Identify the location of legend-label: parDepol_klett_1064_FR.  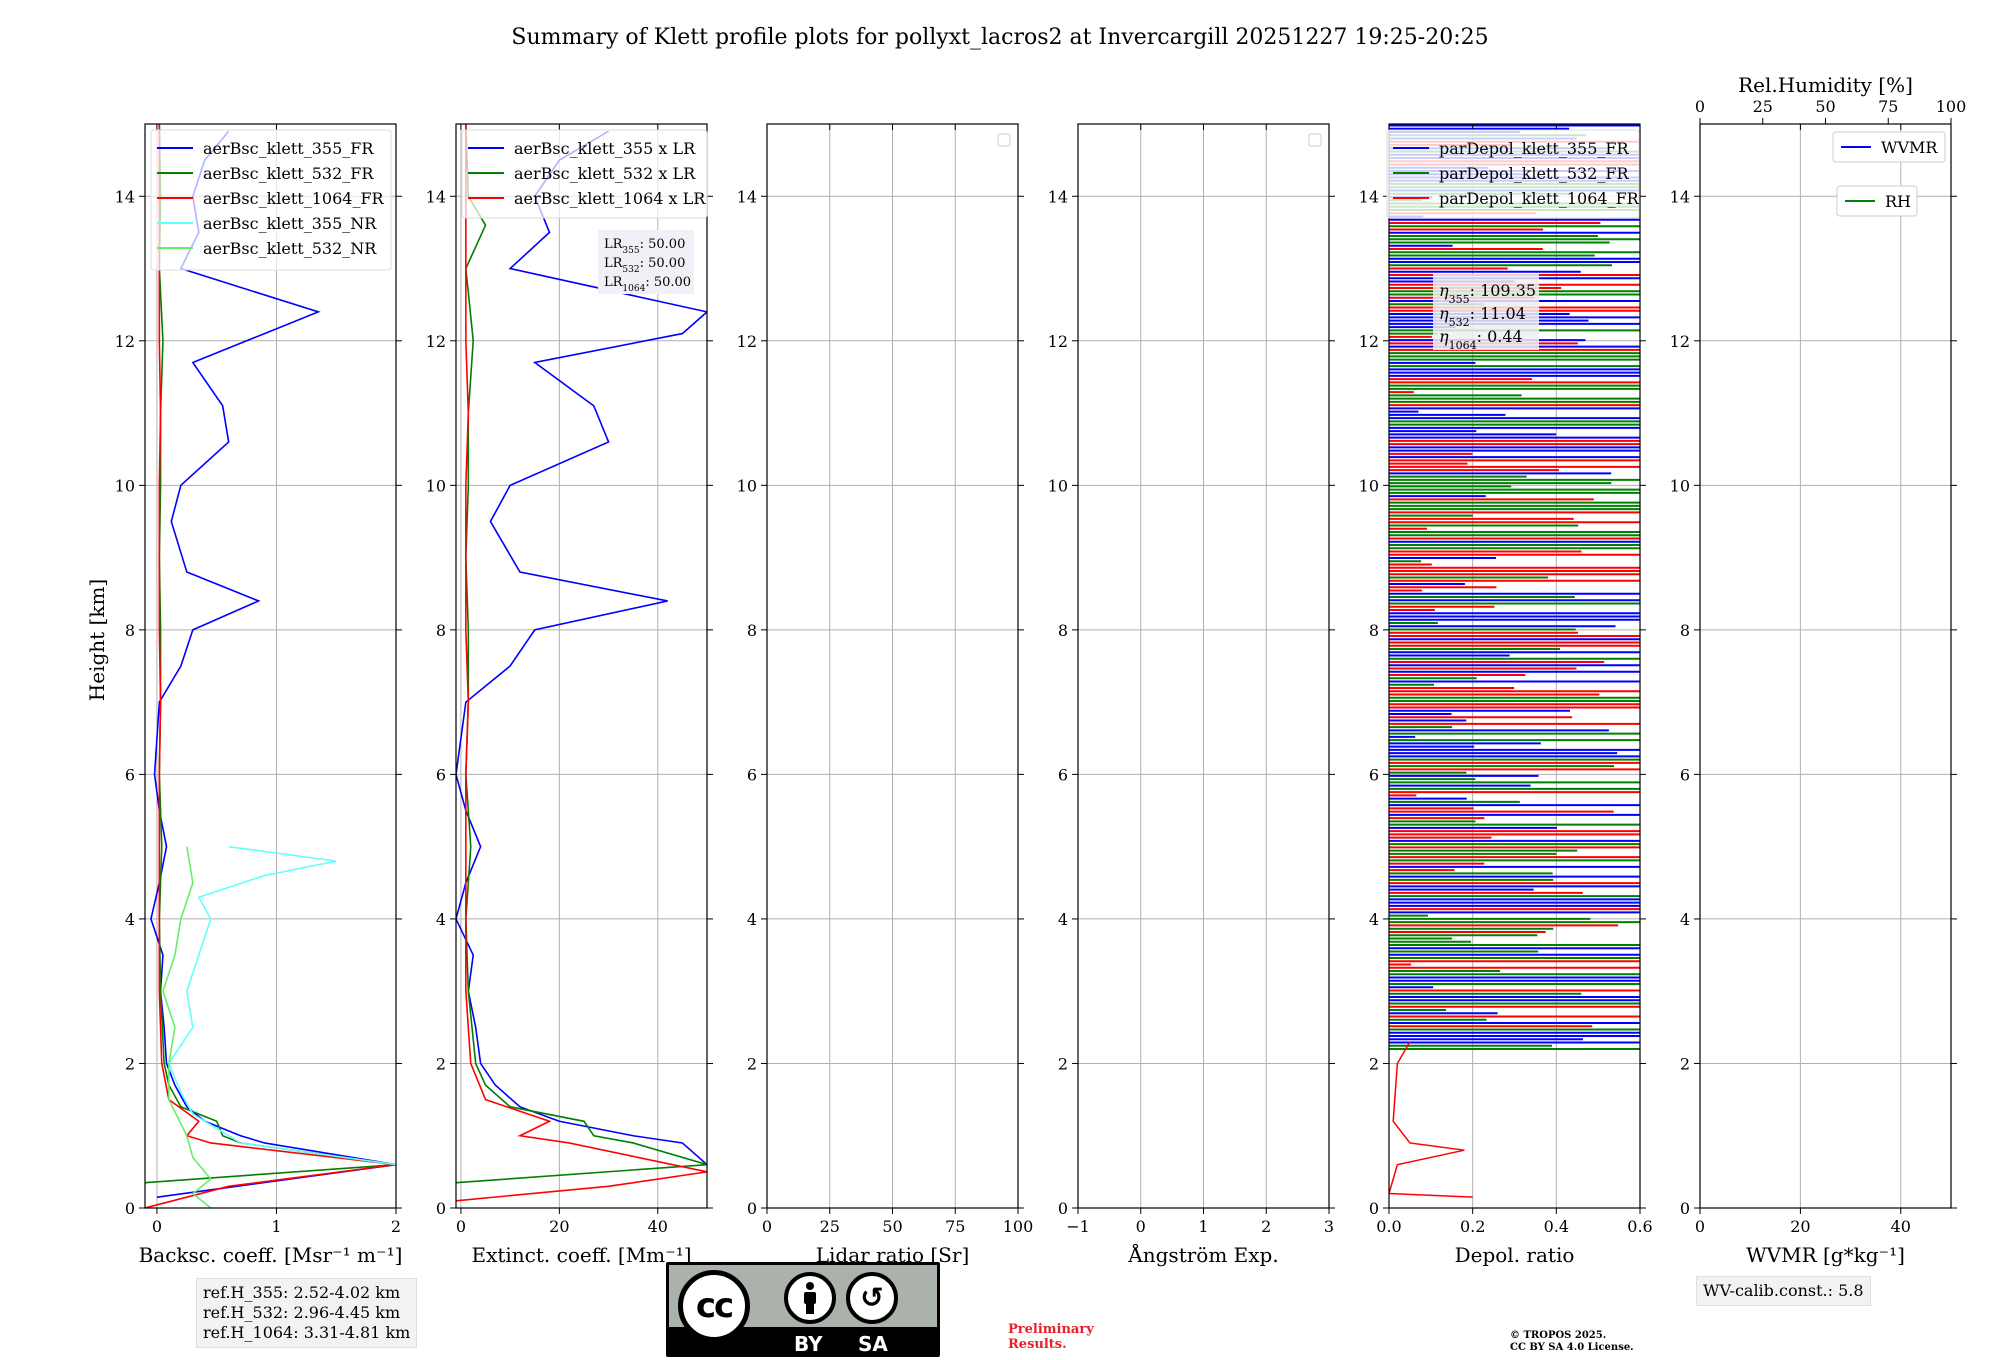
(1539, 198).